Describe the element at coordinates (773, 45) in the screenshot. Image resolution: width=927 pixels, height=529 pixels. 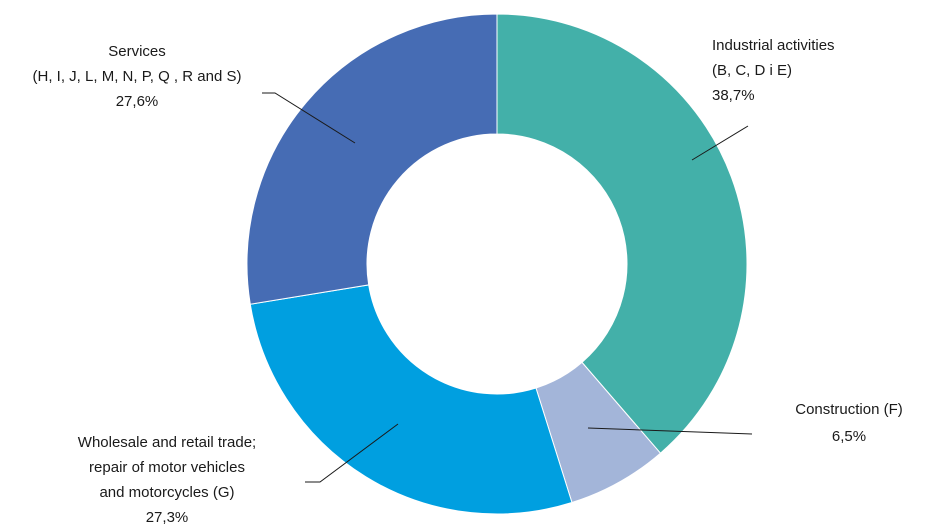
I see `slice-label: Industrial activities` at that location.